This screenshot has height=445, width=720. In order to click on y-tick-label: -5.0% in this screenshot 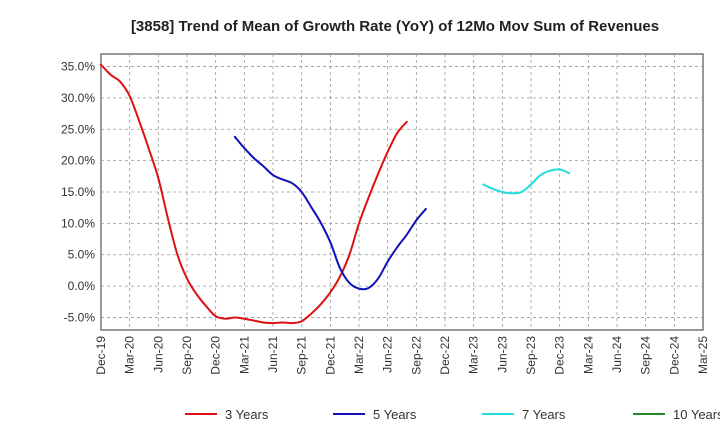, I will do `click(80, 317)`.